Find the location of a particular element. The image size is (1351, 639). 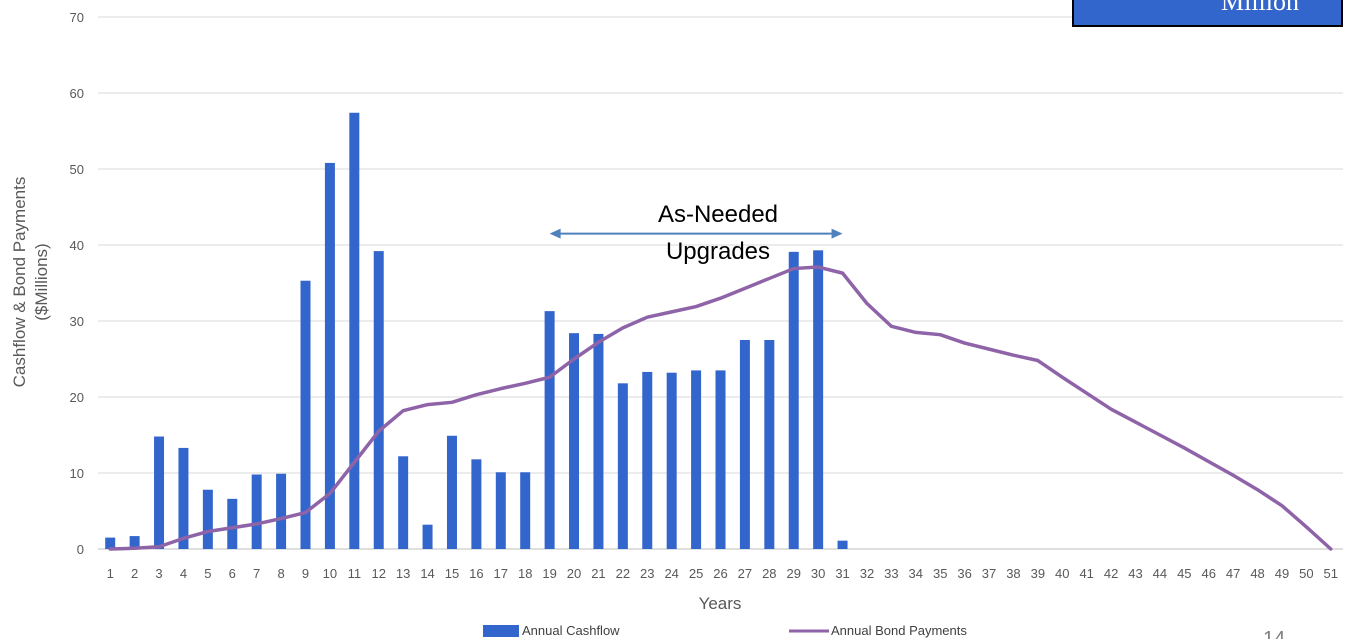

x-tick-label: 41 is located at coordinates (1086, 573).